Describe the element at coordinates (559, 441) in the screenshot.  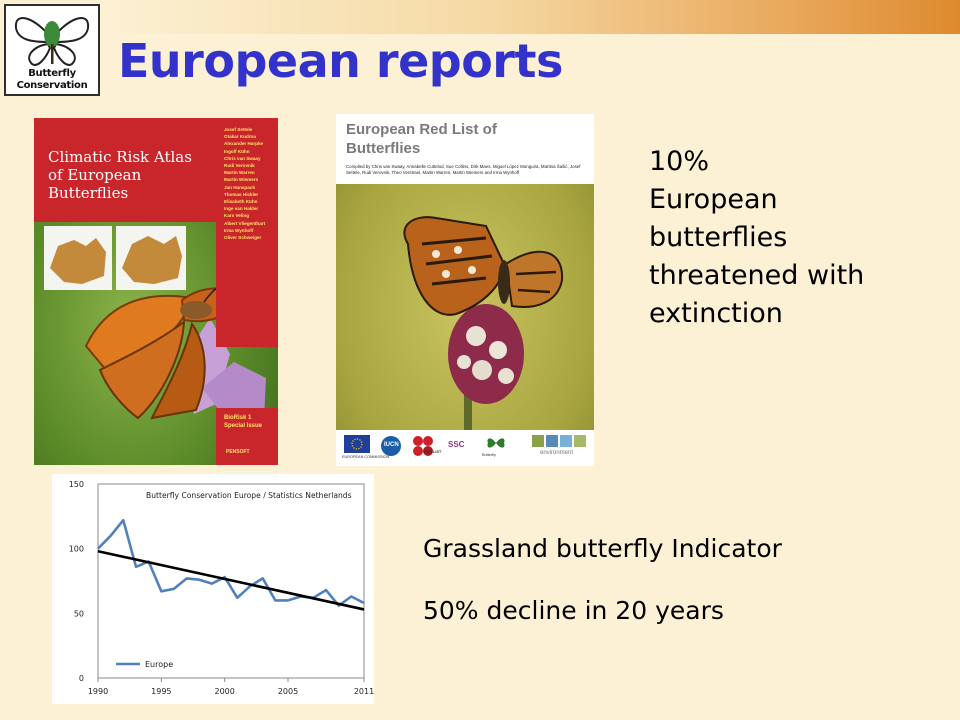
I see `environment-logo-icon` at that location.